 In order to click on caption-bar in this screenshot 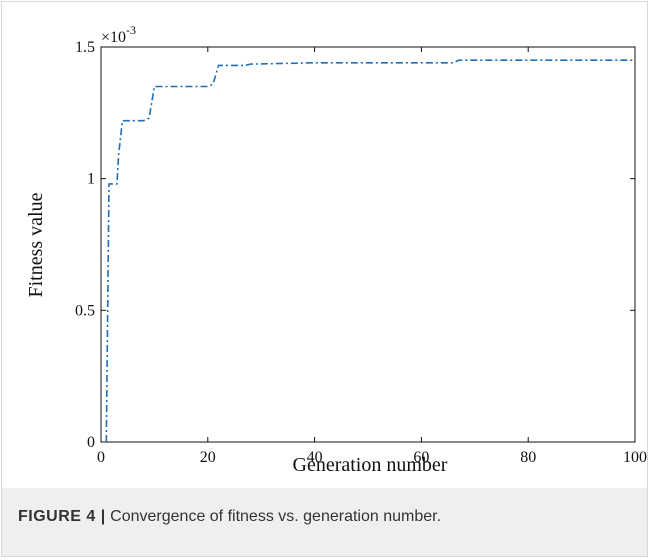, I will do `click(324, 522)`.